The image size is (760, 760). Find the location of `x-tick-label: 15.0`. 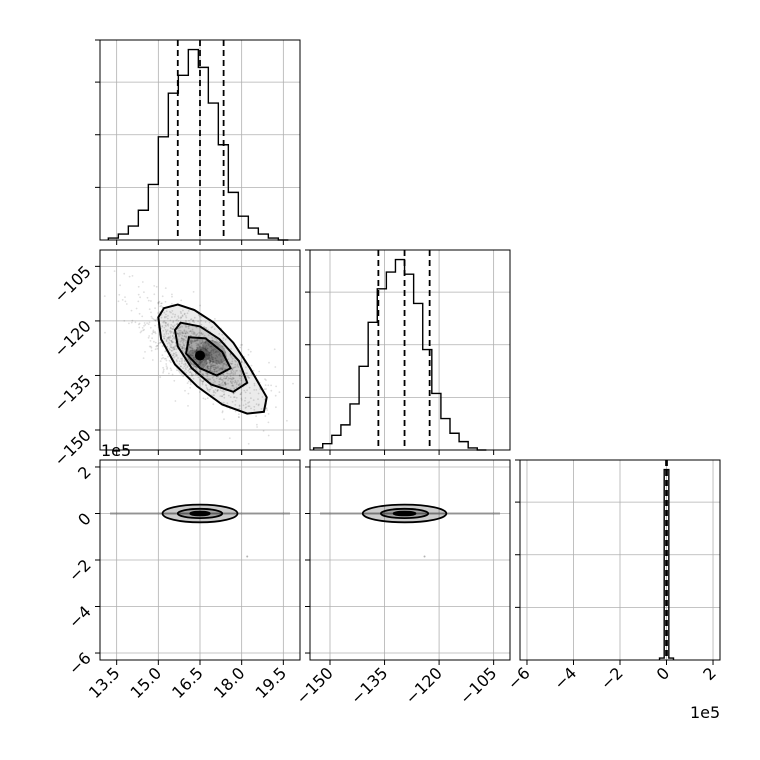

x-tick-label: 15.0 is located at coordinates (146, 682).